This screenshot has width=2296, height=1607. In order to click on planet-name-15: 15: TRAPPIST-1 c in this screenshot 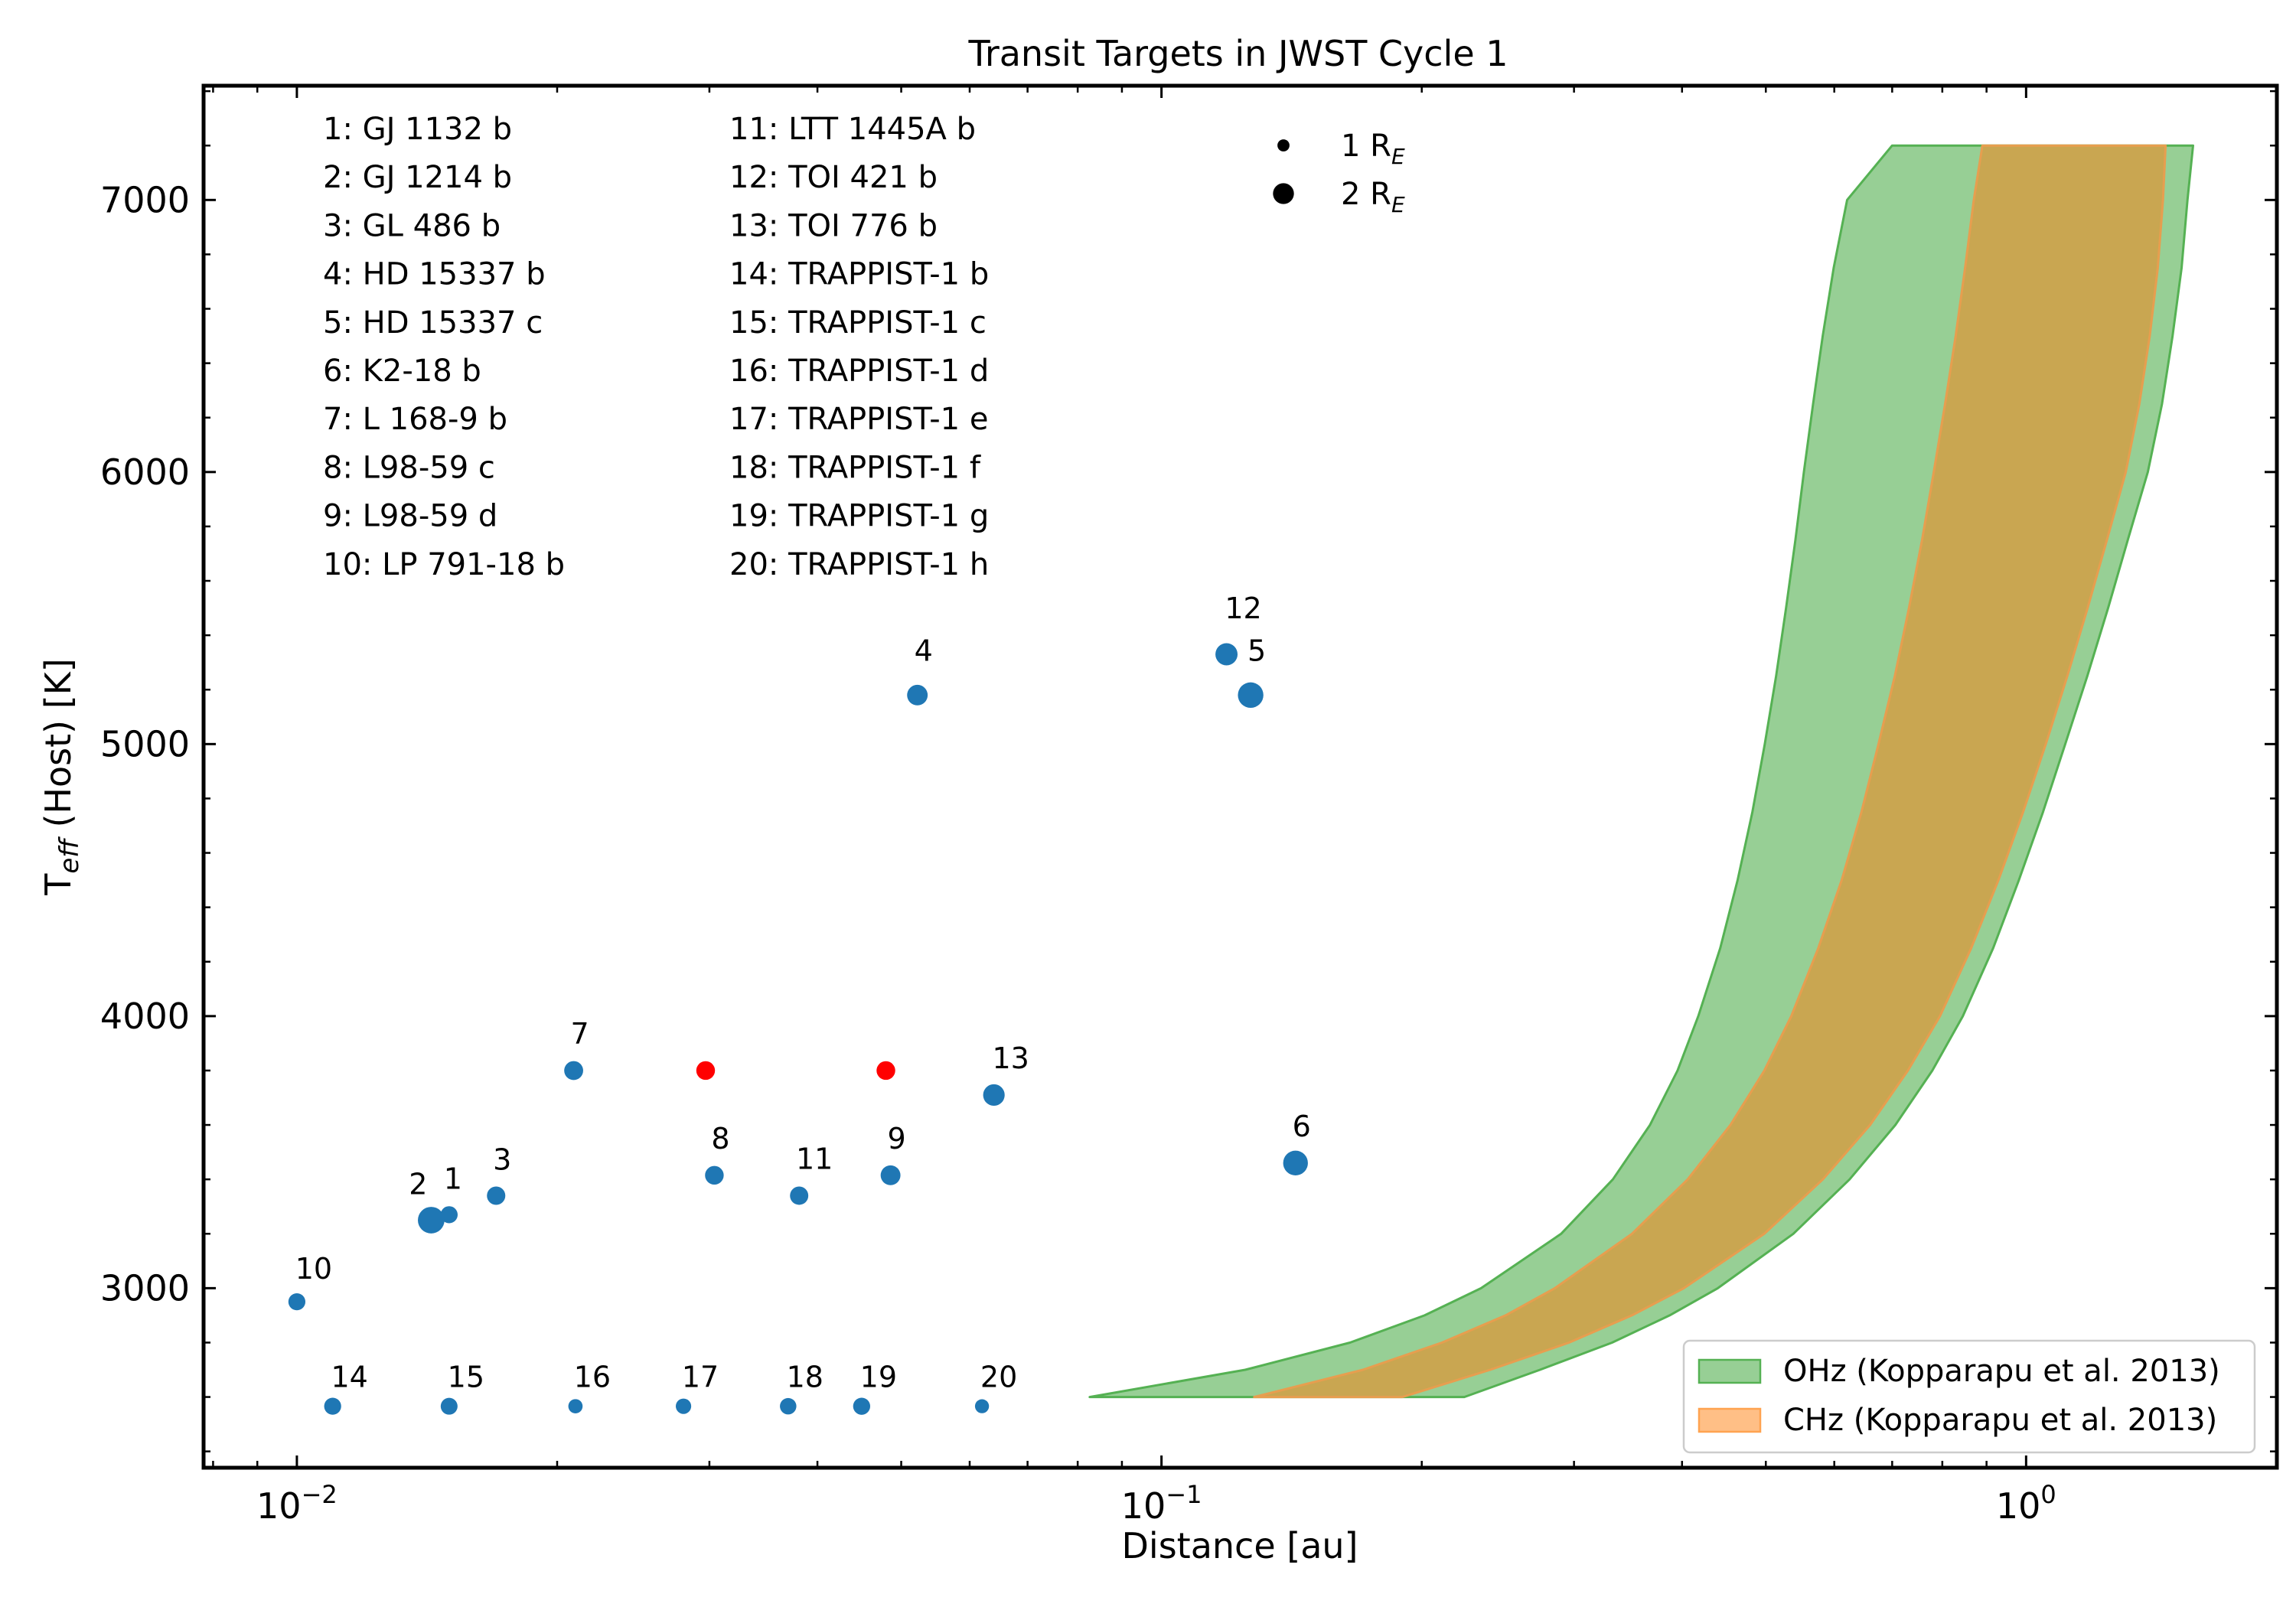, I will do `click(858, 323)`.